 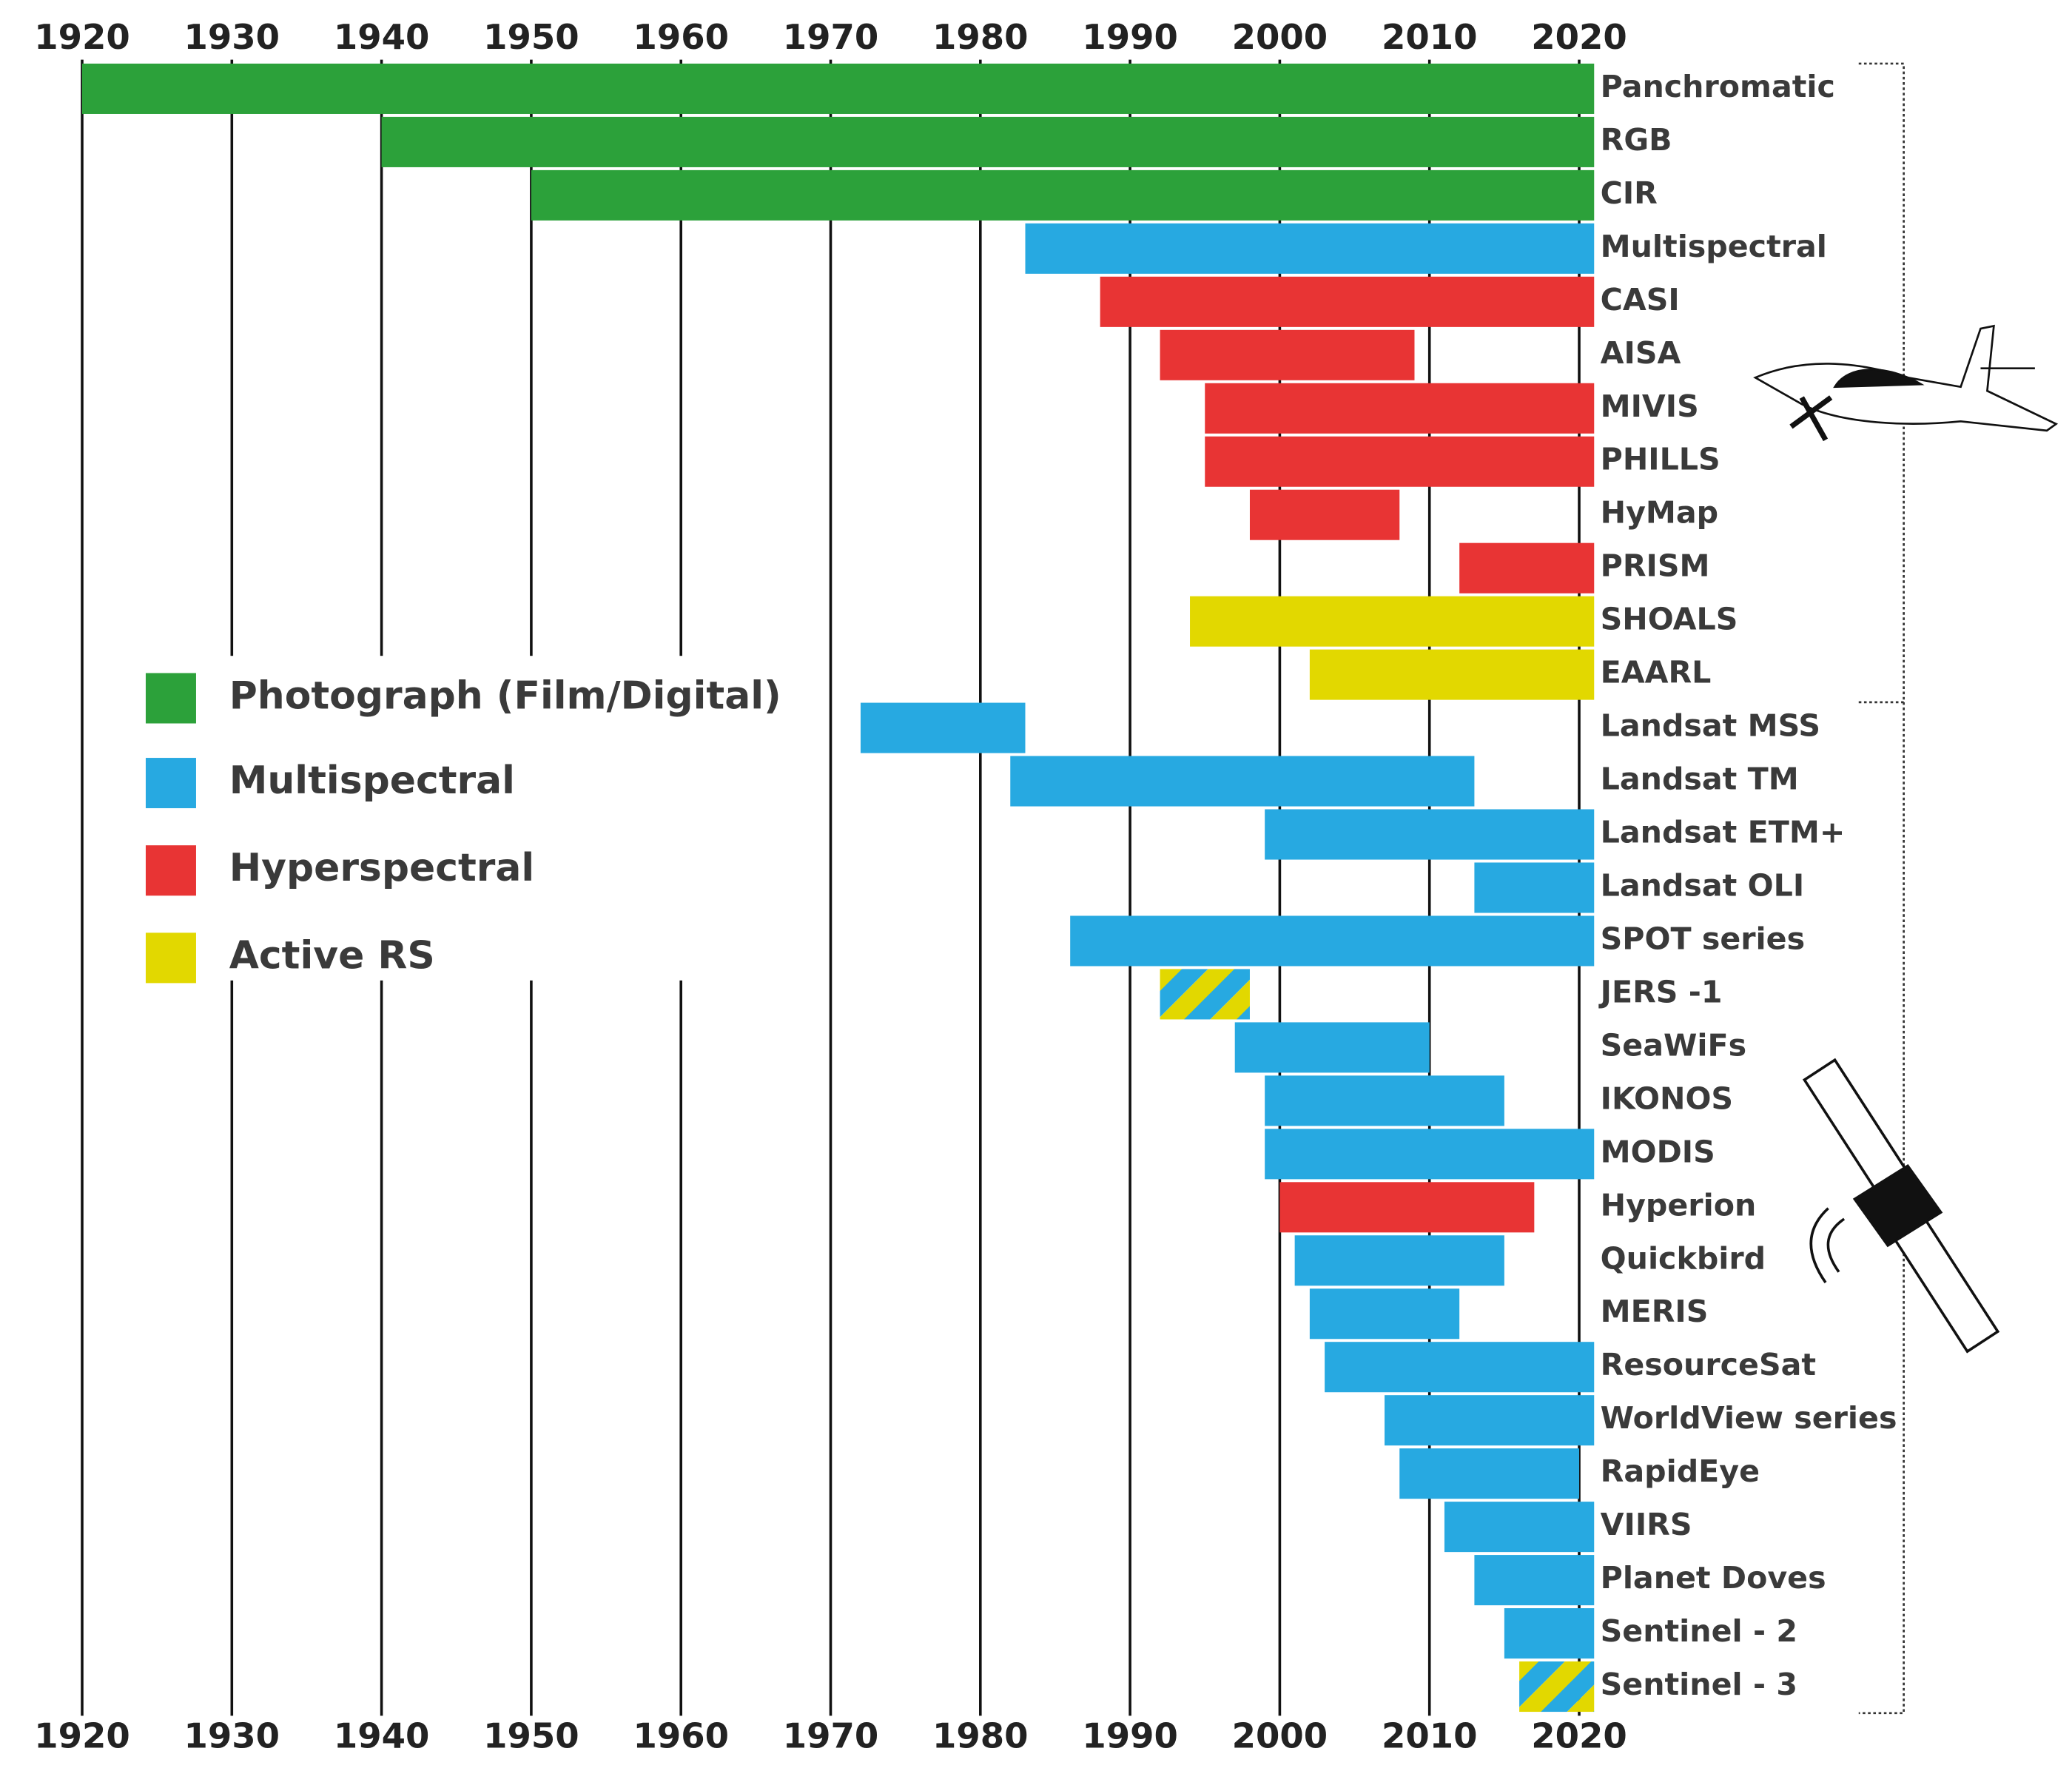 I want to click on legend-label: Photograph (Film/Digital), so click(x=505, y=695).